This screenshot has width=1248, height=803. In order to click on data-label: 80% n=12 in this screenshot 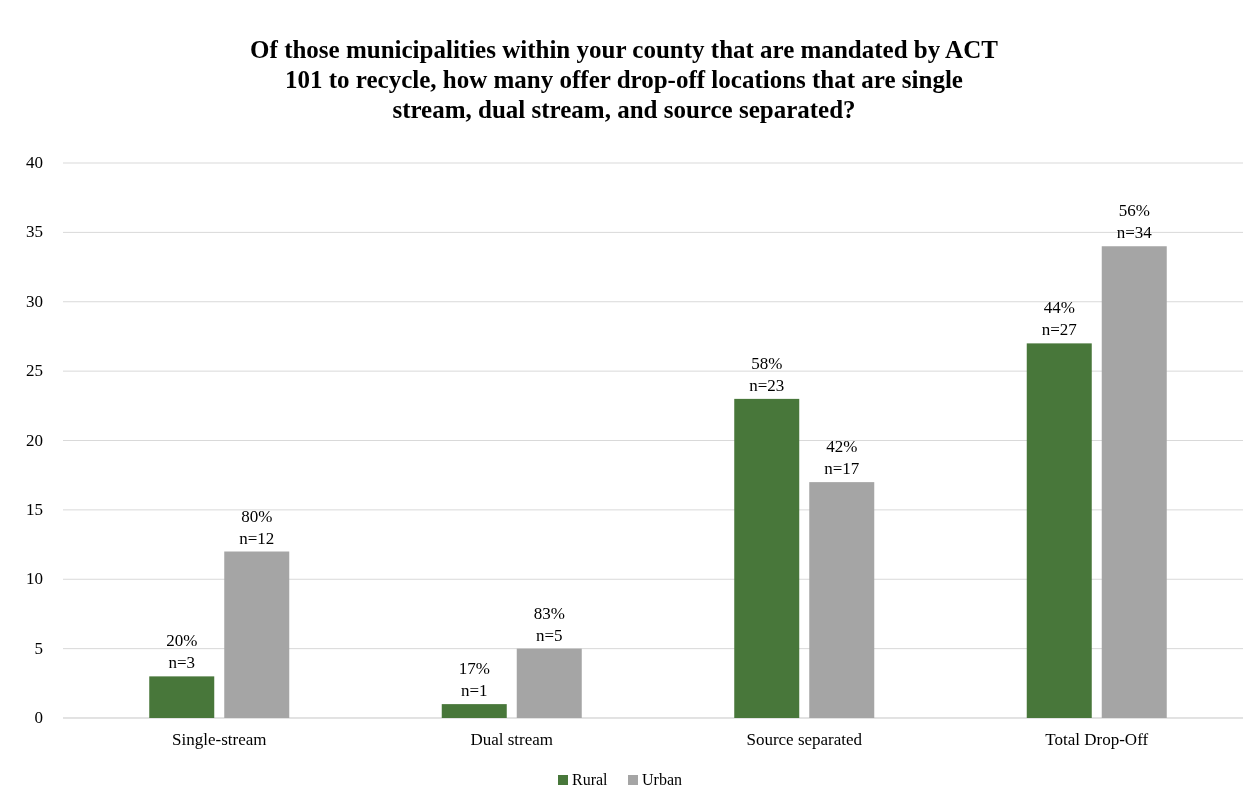, I will do `click(257, 527)`.